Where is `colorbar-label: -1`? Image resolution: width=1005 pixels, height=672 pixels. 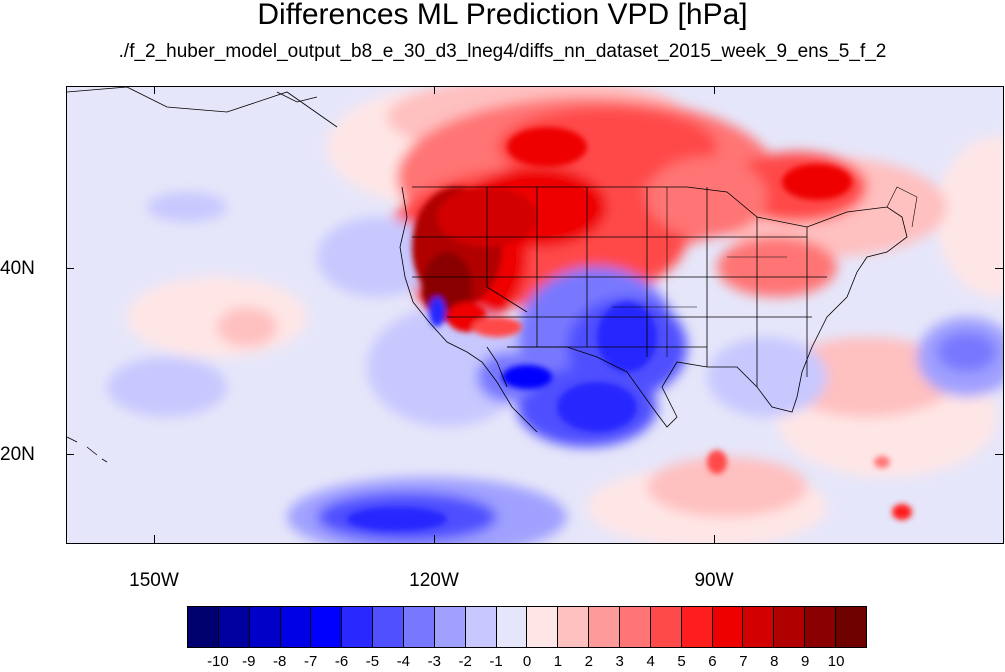 colorbar-label: -1 is located at coordinates (496, 661).